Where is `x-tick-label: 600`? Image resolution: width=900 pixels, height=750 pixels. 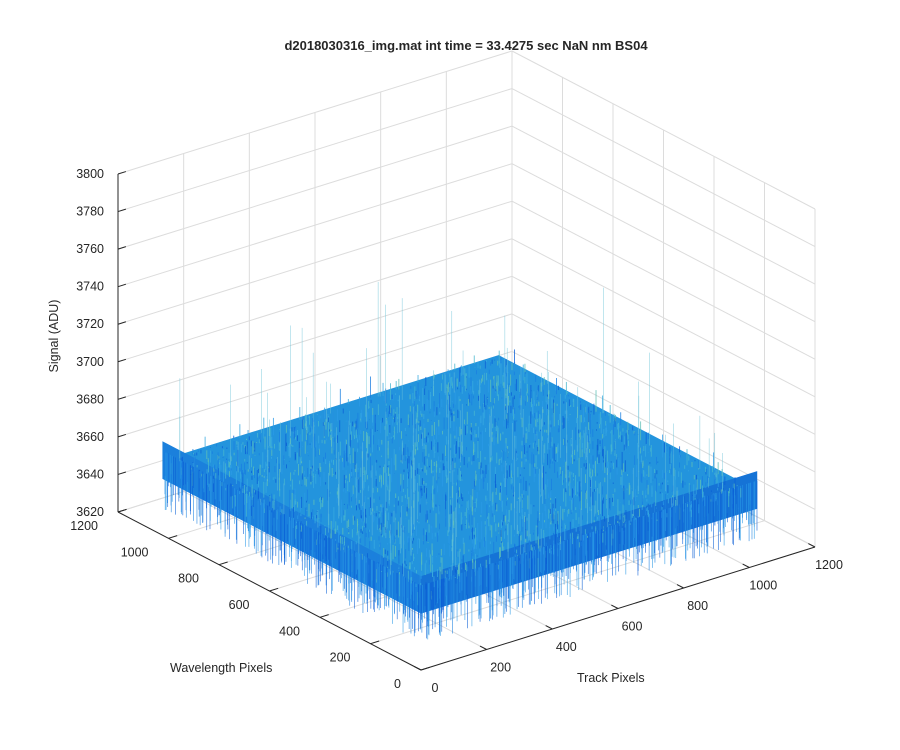
x-tick-label: 600 is located at coordinates (632, 627).